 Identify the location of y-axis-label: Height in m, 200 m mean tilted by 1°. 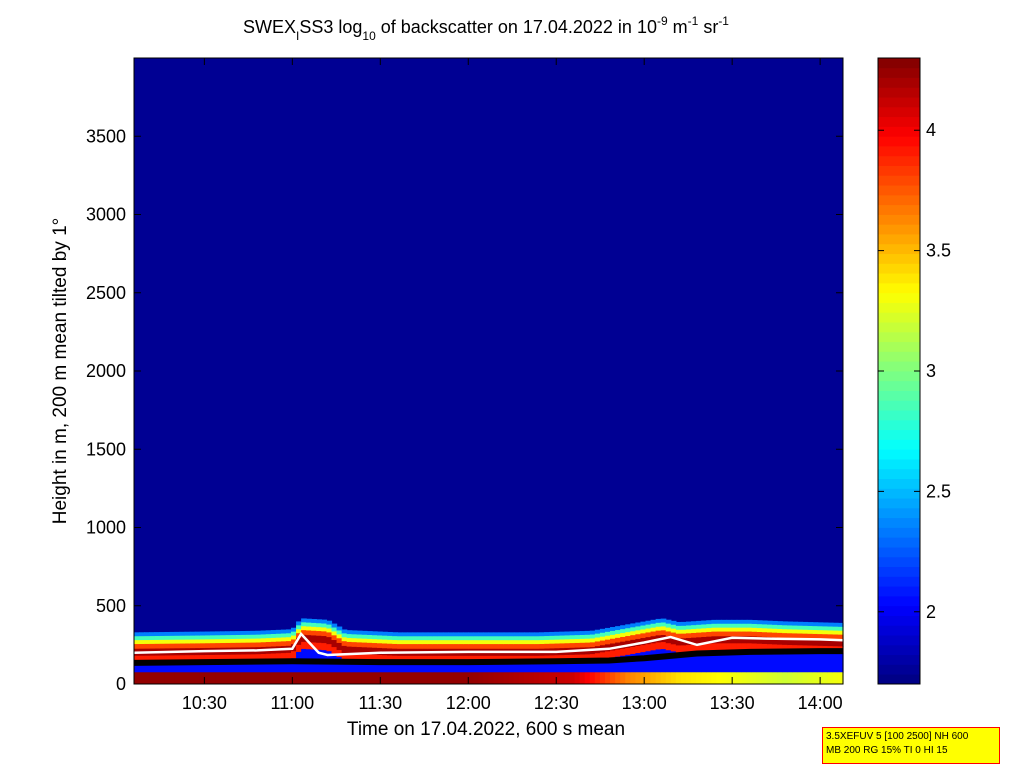
(60, 371).